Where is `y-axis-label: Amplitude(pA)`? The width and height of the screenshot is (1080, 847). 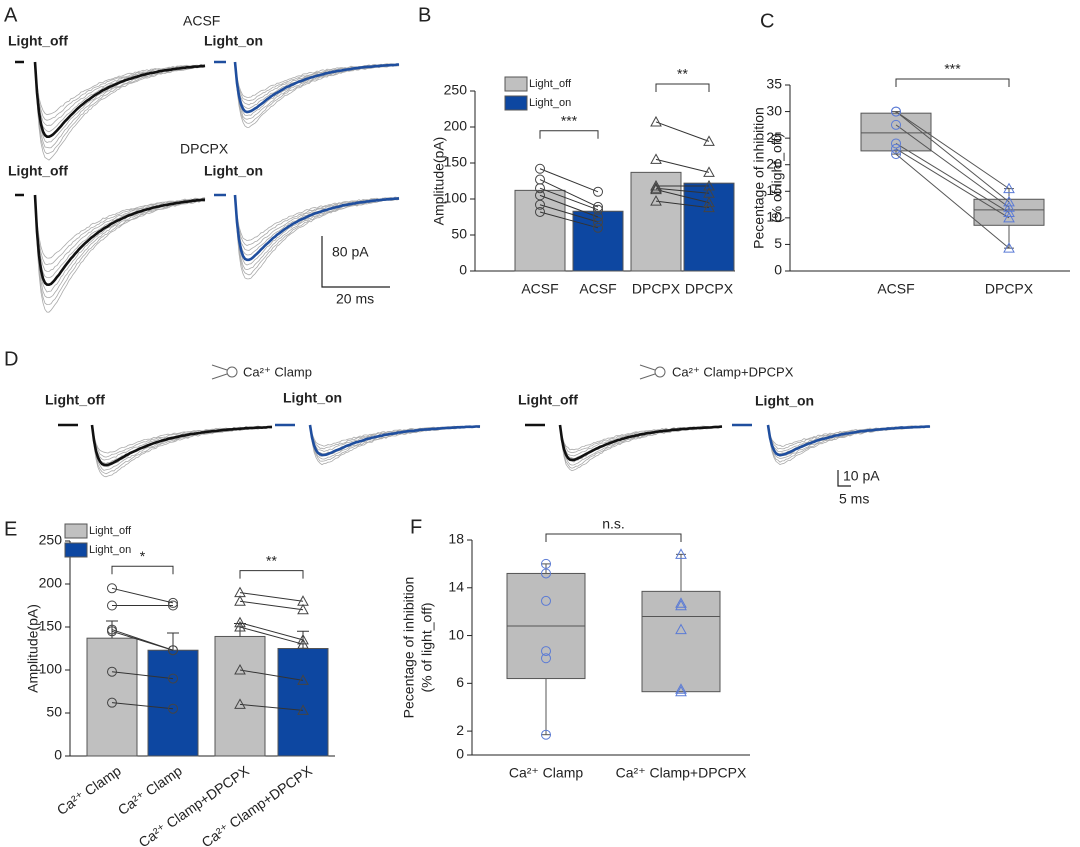
y-axis-label: Amplitude(pA) is located at coordinates (33, 648).